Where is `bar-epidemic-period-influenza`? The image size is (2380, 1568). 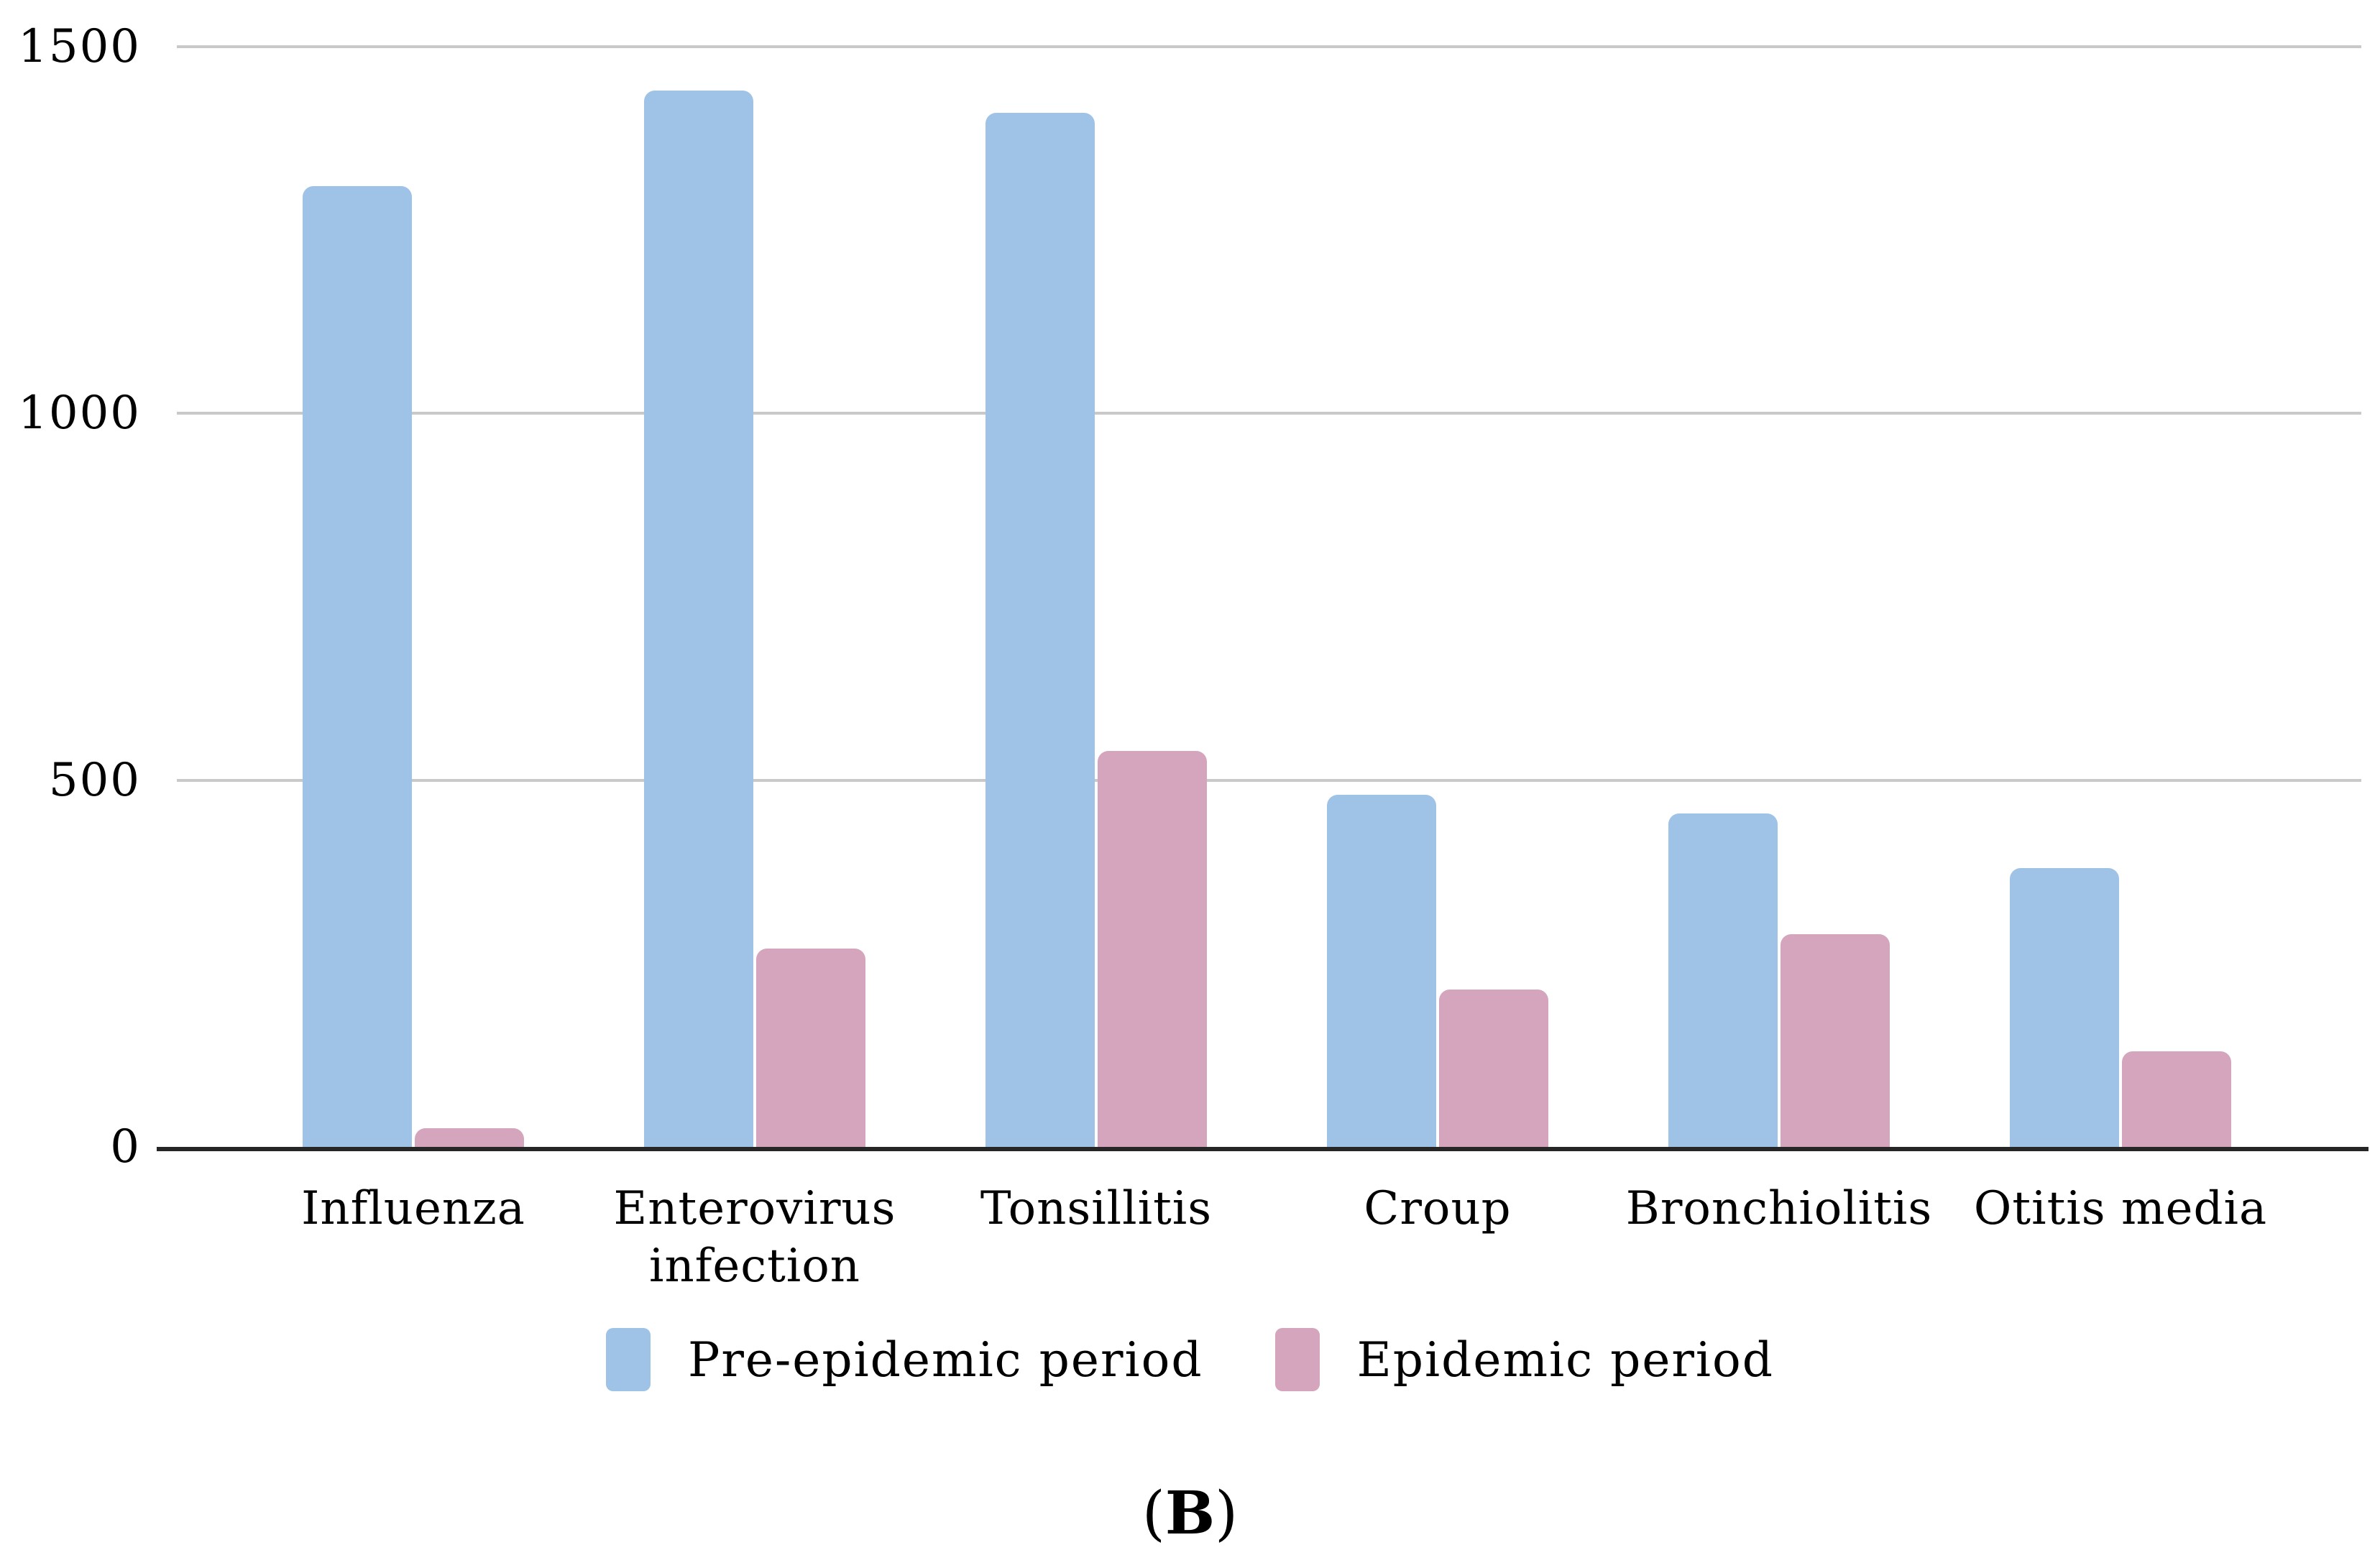
bar-epidemic-period-influenza is located at coordinates (469, 1137).